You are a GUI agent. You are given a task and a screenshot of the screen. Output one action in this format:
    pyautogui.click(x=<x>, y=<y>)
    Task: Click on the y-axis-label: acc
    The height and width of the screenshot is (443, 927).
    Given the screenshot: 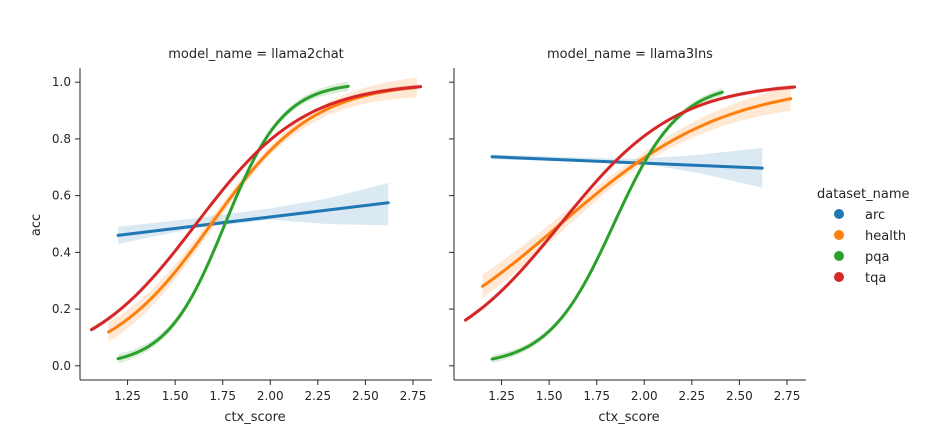 What is the action you would take?
    pyautogui.click(x=36, y=225)
    